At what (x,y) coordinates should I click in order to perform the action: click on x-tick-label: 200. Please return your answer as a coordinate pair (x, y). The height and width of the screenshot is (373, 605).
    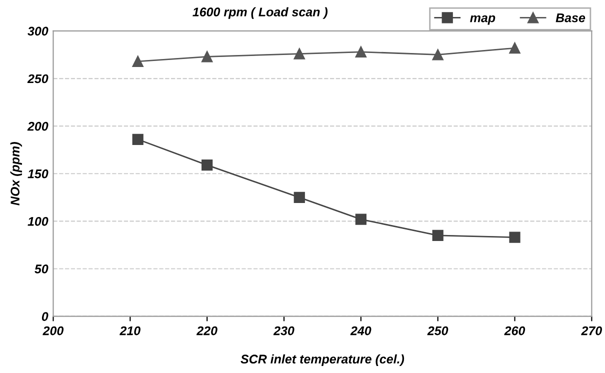
    Looking at the image, I should click on (53, 331).